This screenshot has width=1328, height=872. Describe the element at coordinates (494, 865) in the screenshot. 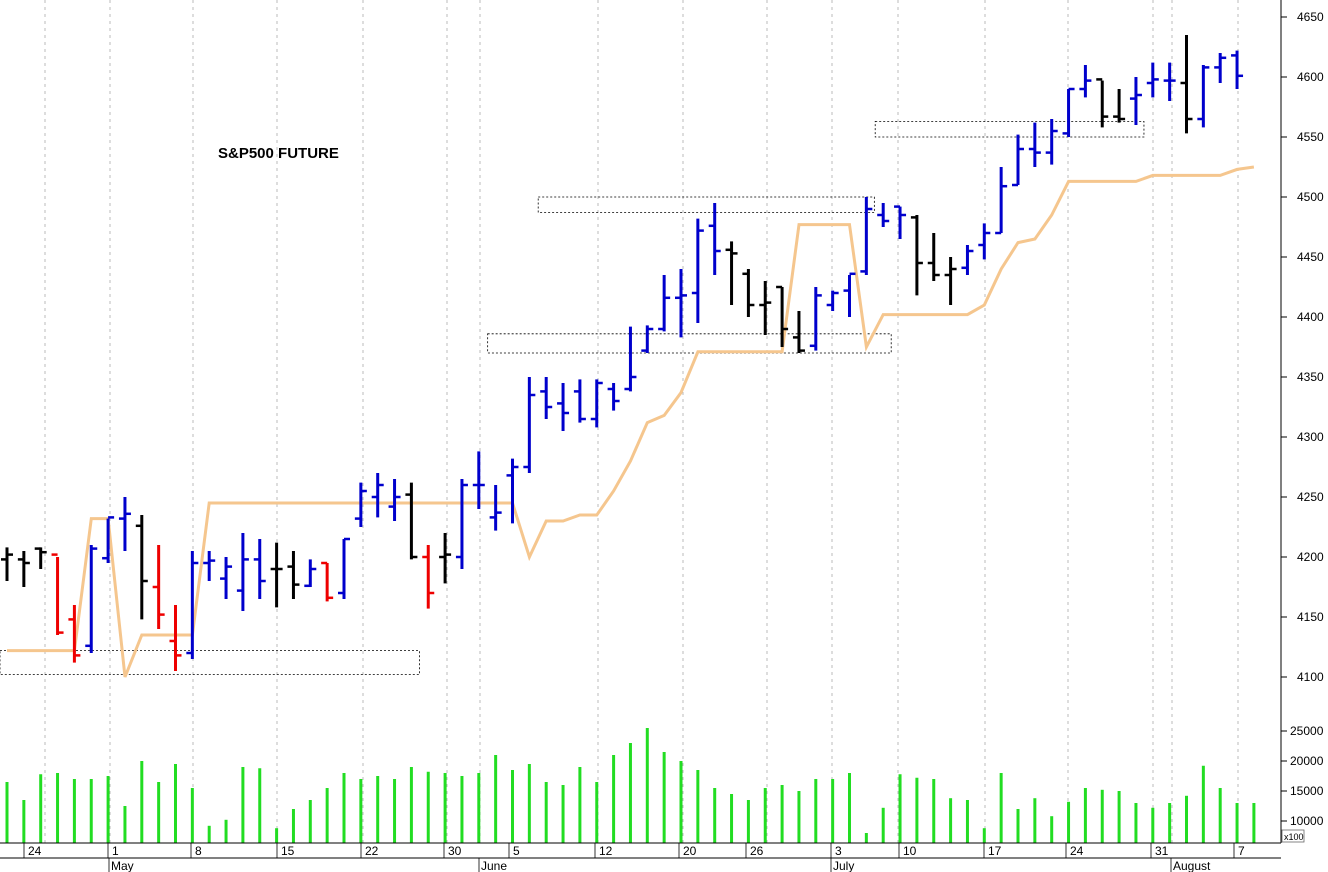

I see `month-tick-label: June` at that location.